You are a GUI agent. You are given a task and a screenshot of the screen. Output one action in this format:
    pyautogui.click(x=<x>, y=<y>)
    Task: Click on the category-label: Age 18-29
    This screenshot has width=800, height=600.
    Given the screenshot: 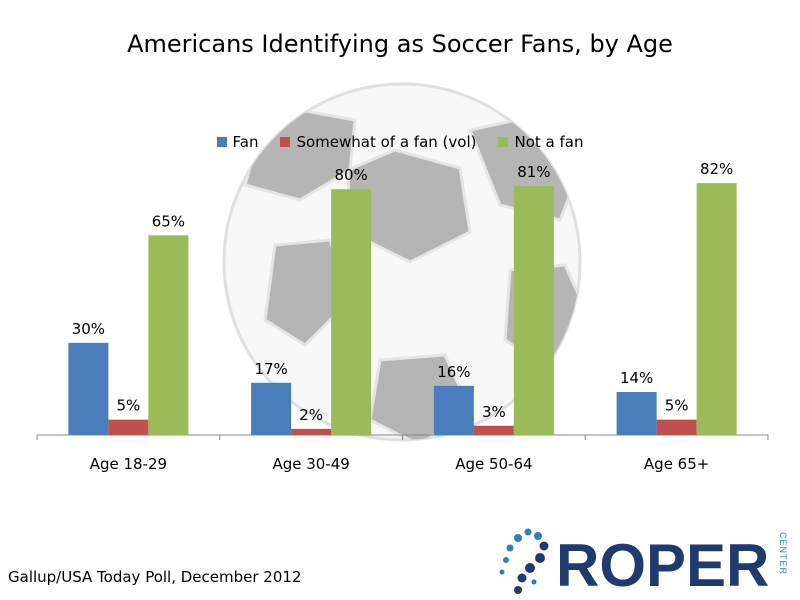 What is the action you would take?
    pyautogui.click(x=128, y=464)
    